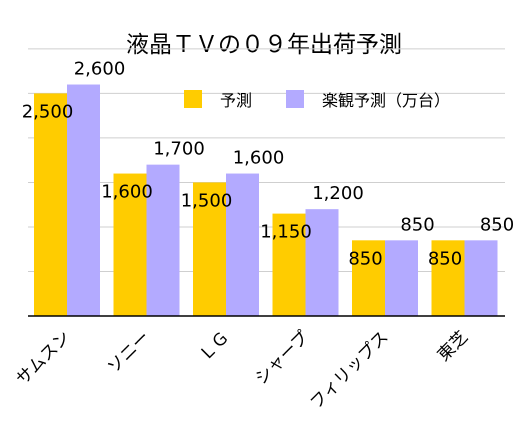 The height and width of the screenshot is (431, 528). What do you see at coordinates (286, 232) in the screenshot?
I see `value-label-forecast-4: 1,150` at bounding box center [286, 232].